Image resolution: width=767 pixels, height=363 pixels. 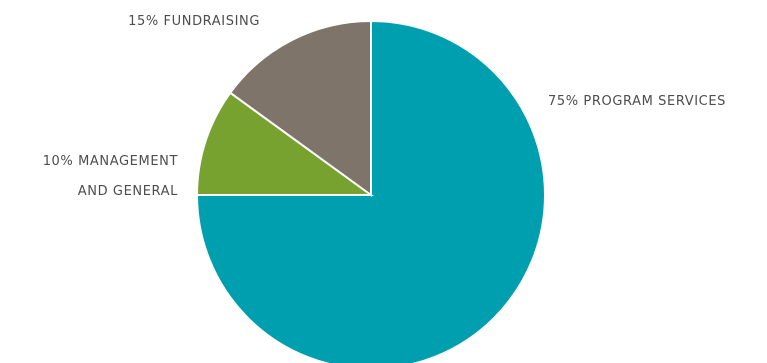 I want to click on pie-slice-label-line: AND GENERAL, so click(x=128, y=191).